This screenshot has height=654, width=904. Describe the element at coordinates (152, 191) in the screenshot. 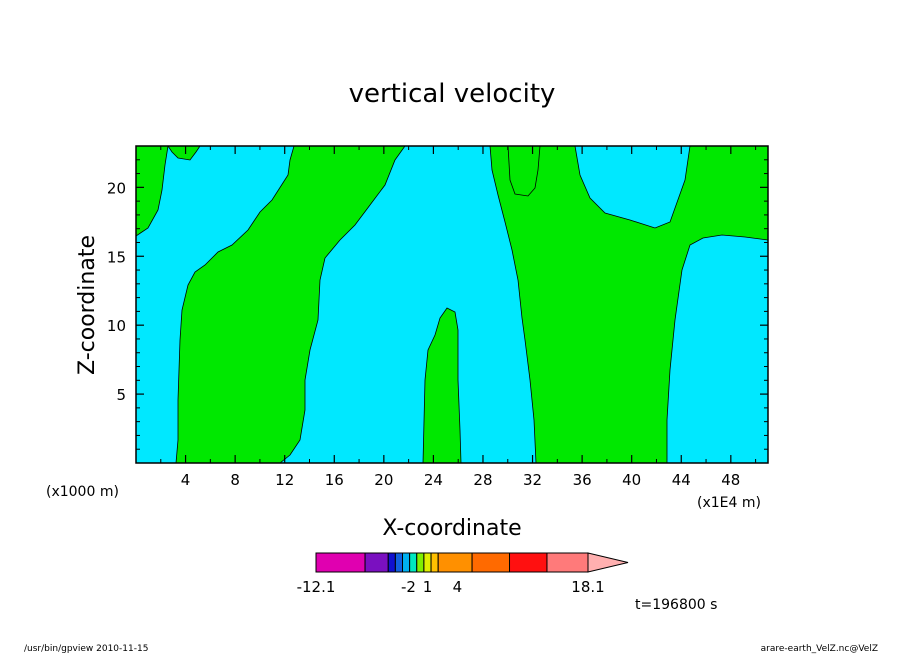

I see `positive-region-left-corner` at that location.